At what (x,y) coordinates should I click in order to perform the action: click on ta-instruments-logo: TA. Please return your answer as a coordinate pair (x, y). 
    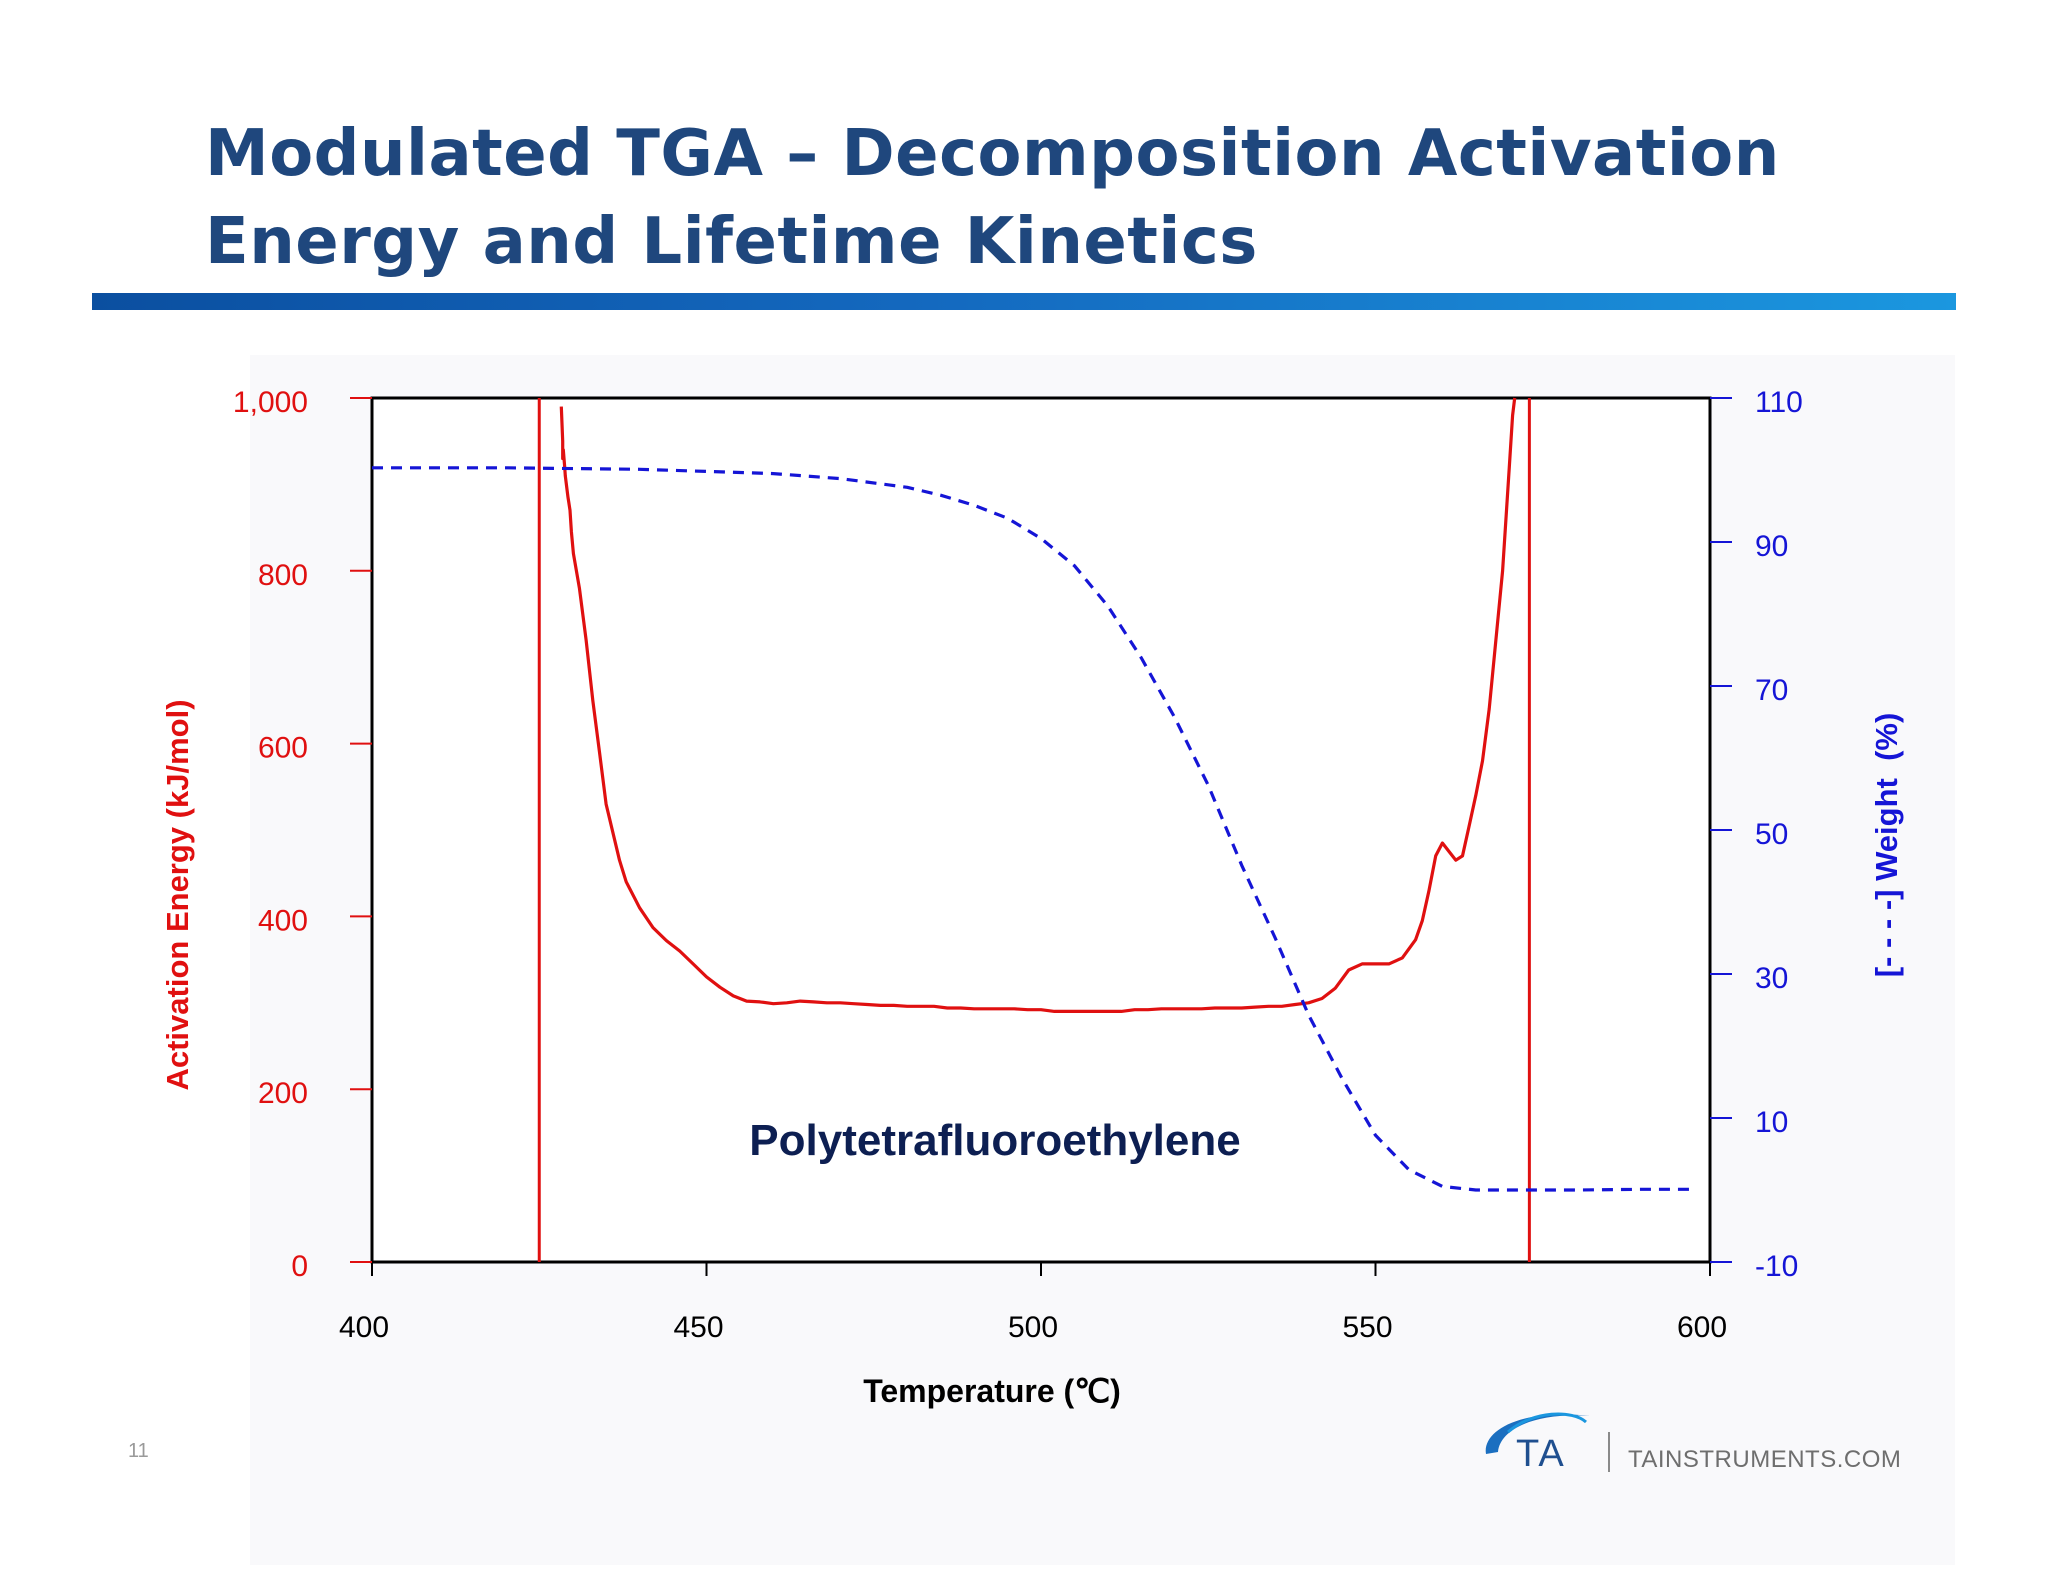
    Looking at the image, I should click on (1537, 1442).